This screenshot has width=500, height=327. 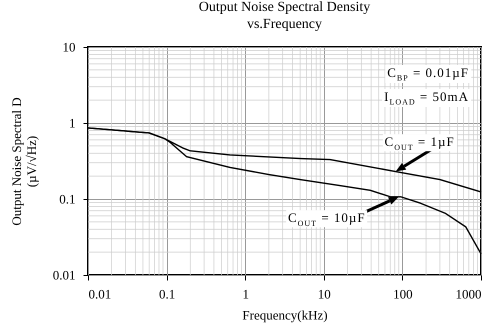 I want to click on y-tick-label: 0.01, so click(x=64, y=275).